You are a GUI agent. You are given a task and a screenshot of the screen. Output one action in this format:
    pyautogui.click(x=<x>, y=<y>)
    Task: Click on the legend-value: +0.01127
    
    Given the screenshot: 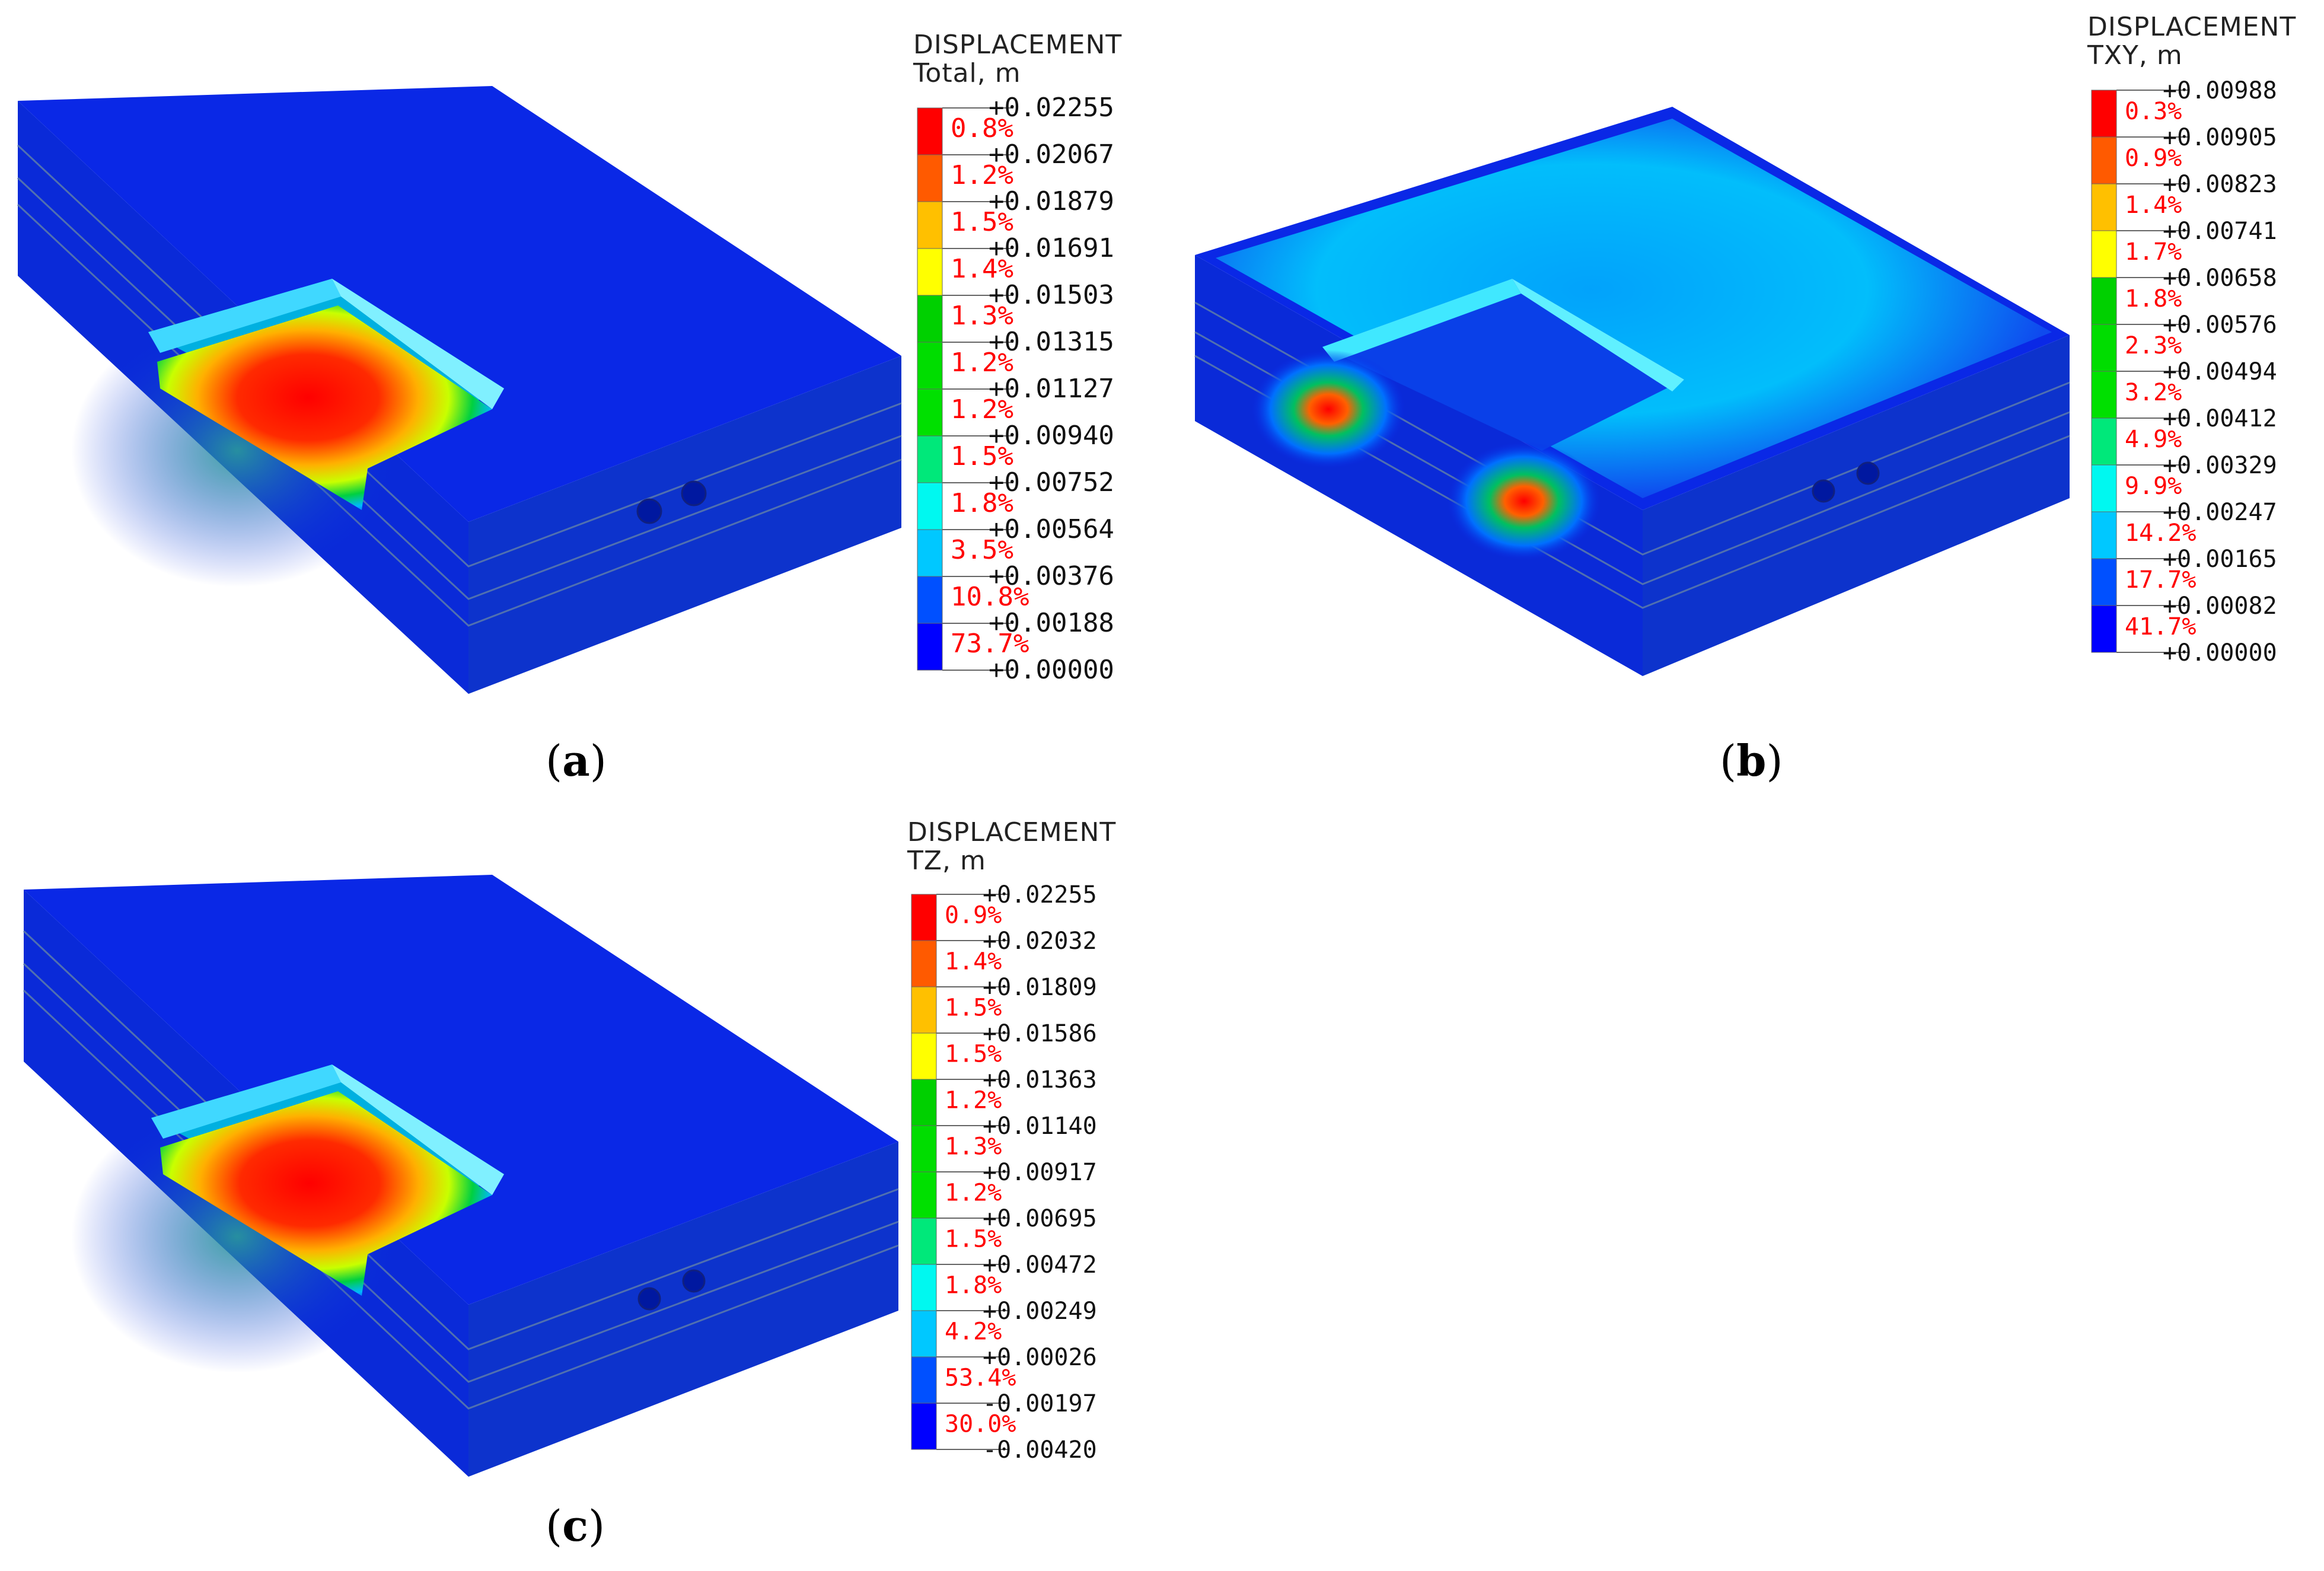 What is the action you would take?
    pyautogui.click(x=1051, y=389)
    